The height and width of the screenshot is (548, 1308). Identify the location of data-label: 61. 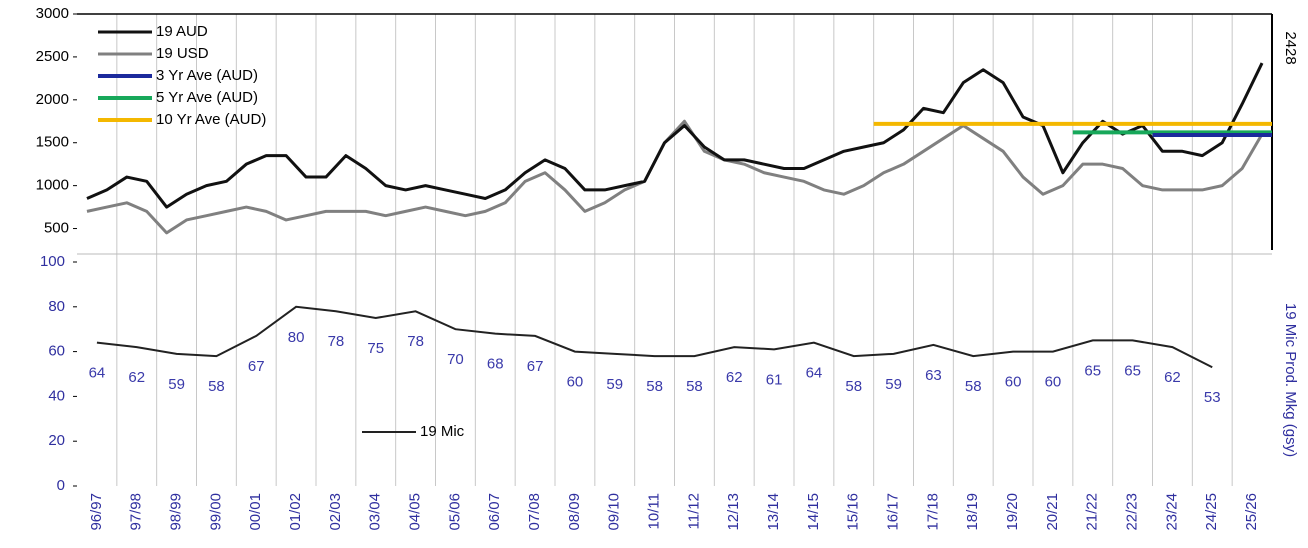
(774, 379).